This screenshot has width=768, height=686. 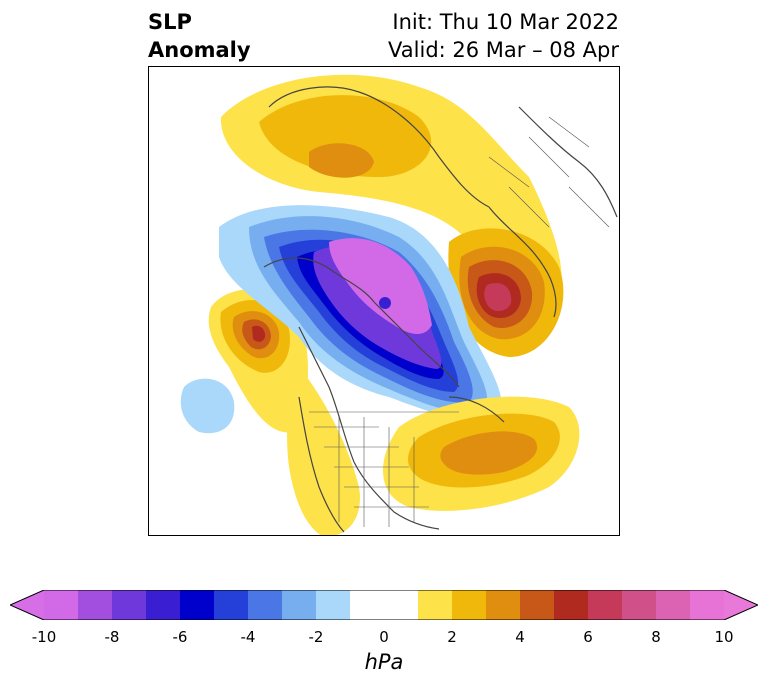 What do you see at coordinates (489, 453) in the screenshot?
I see `atlantic-high-core` at bounding box center [489, 453].